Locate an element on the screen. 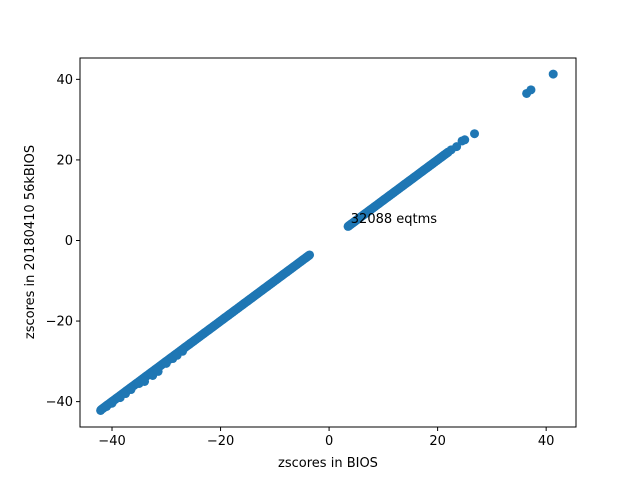  x-axis-label: zscores in BIOS is located at coordinates (328, 463).